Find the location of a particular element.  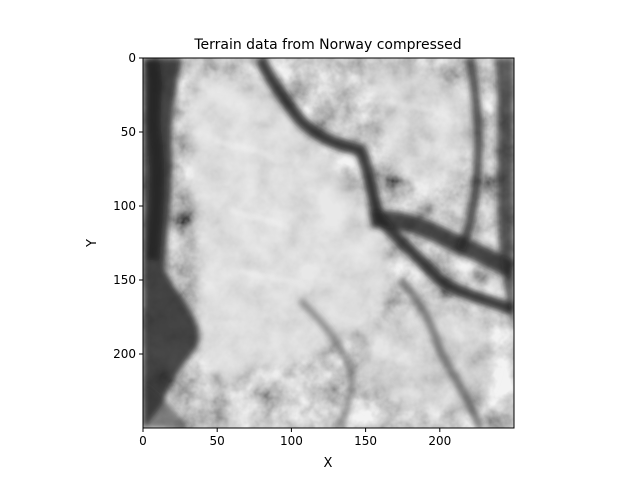

y-axis: 0 50 100 150 200 is located at coordinates (128, 206).